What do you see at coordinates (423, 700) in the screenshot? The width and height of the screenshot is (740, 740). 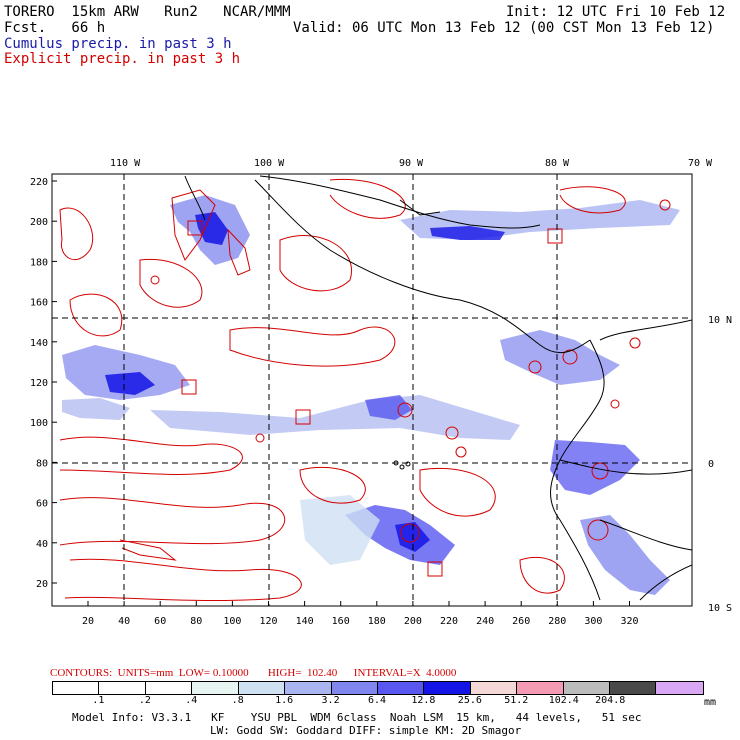 I see `colorbar-label: 12.8` at bounding box center [423, 700].